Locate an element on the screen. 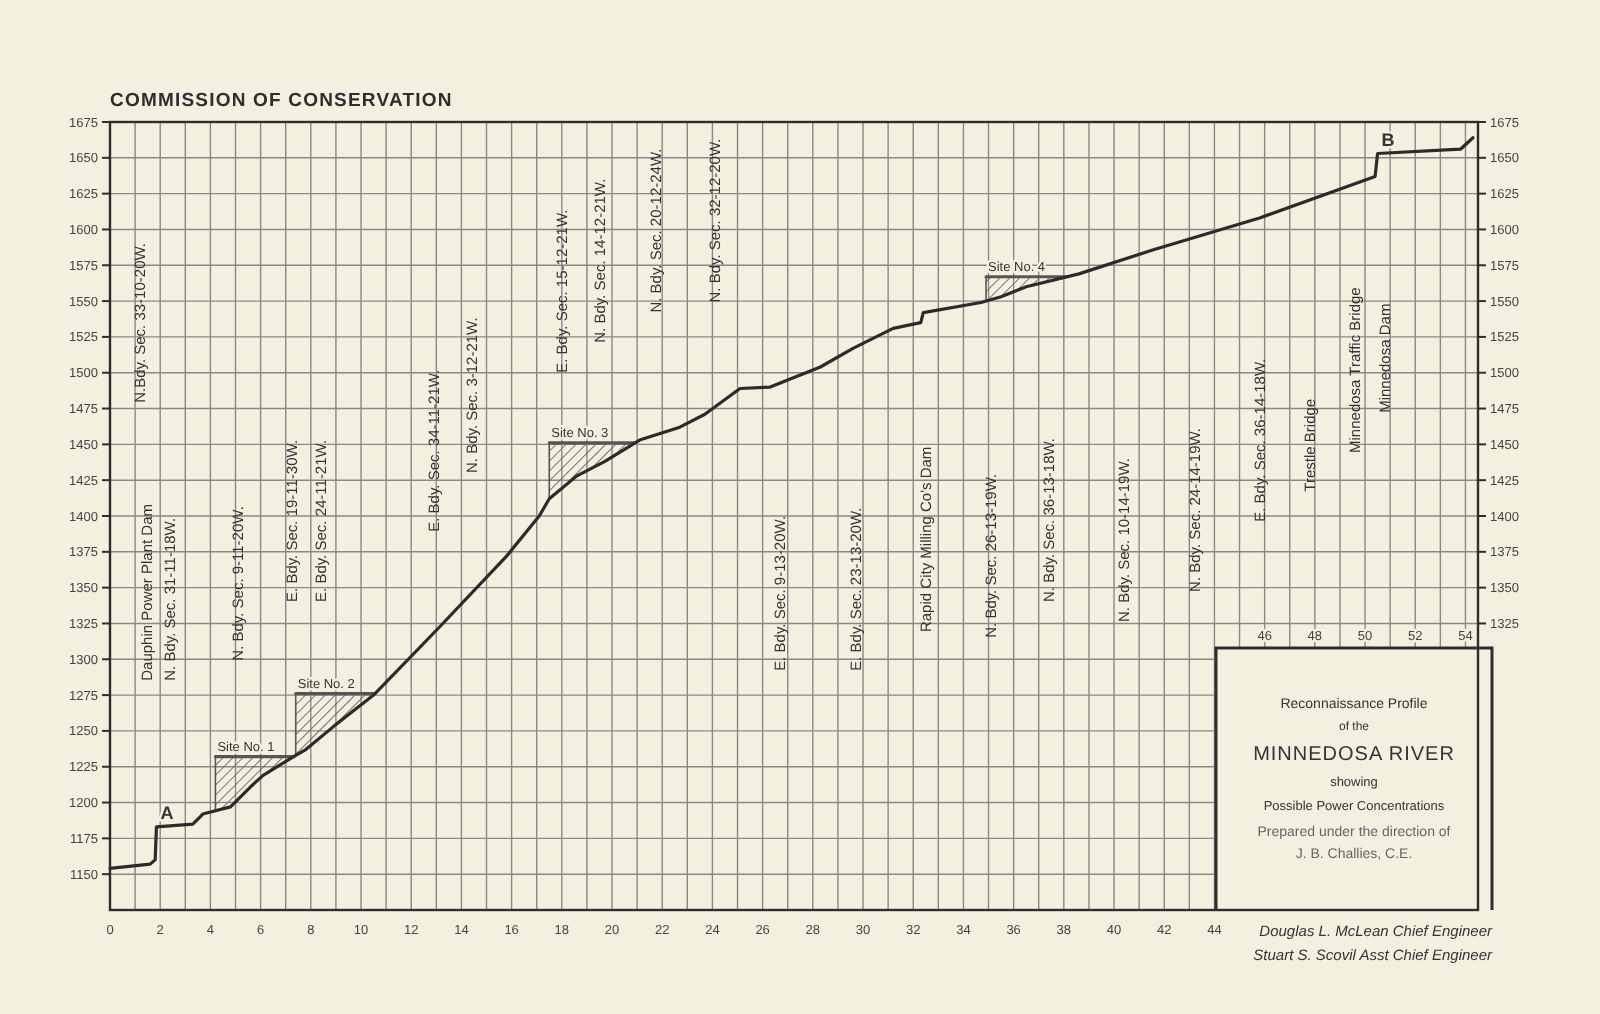 Image resolution: width=1600 pixels, height=1014 pixels. annotation: A is located at coordinates (167, 812).